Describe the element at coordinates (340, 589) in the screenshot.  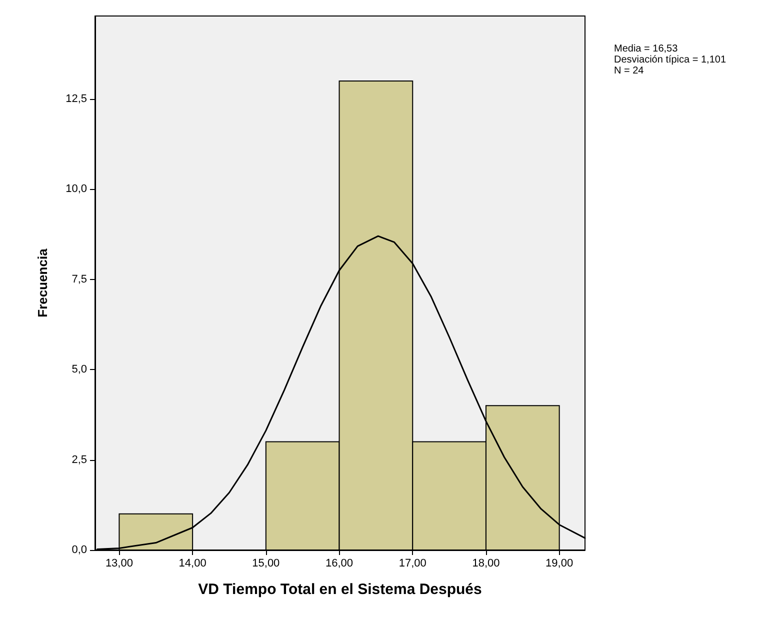
I see `x-axis-title: VD Tiempo Total en el Sistema Después` at that location.